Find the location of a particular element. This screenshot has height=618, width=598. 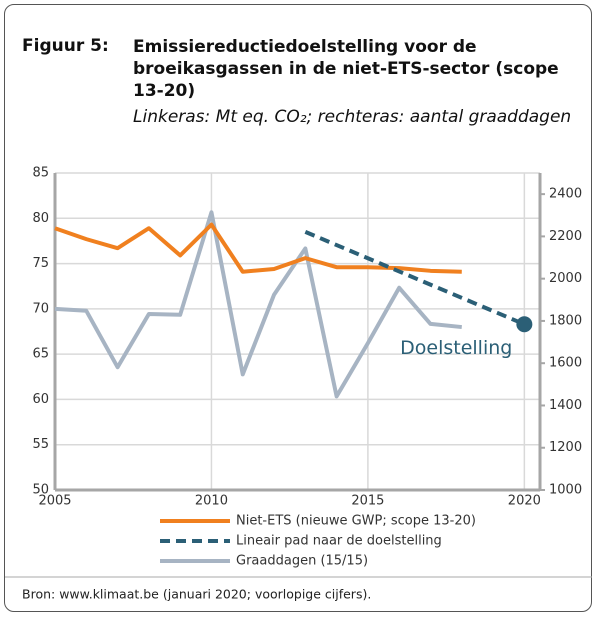

y2-tick-label: 1800 is located at coordinates (565, 320).